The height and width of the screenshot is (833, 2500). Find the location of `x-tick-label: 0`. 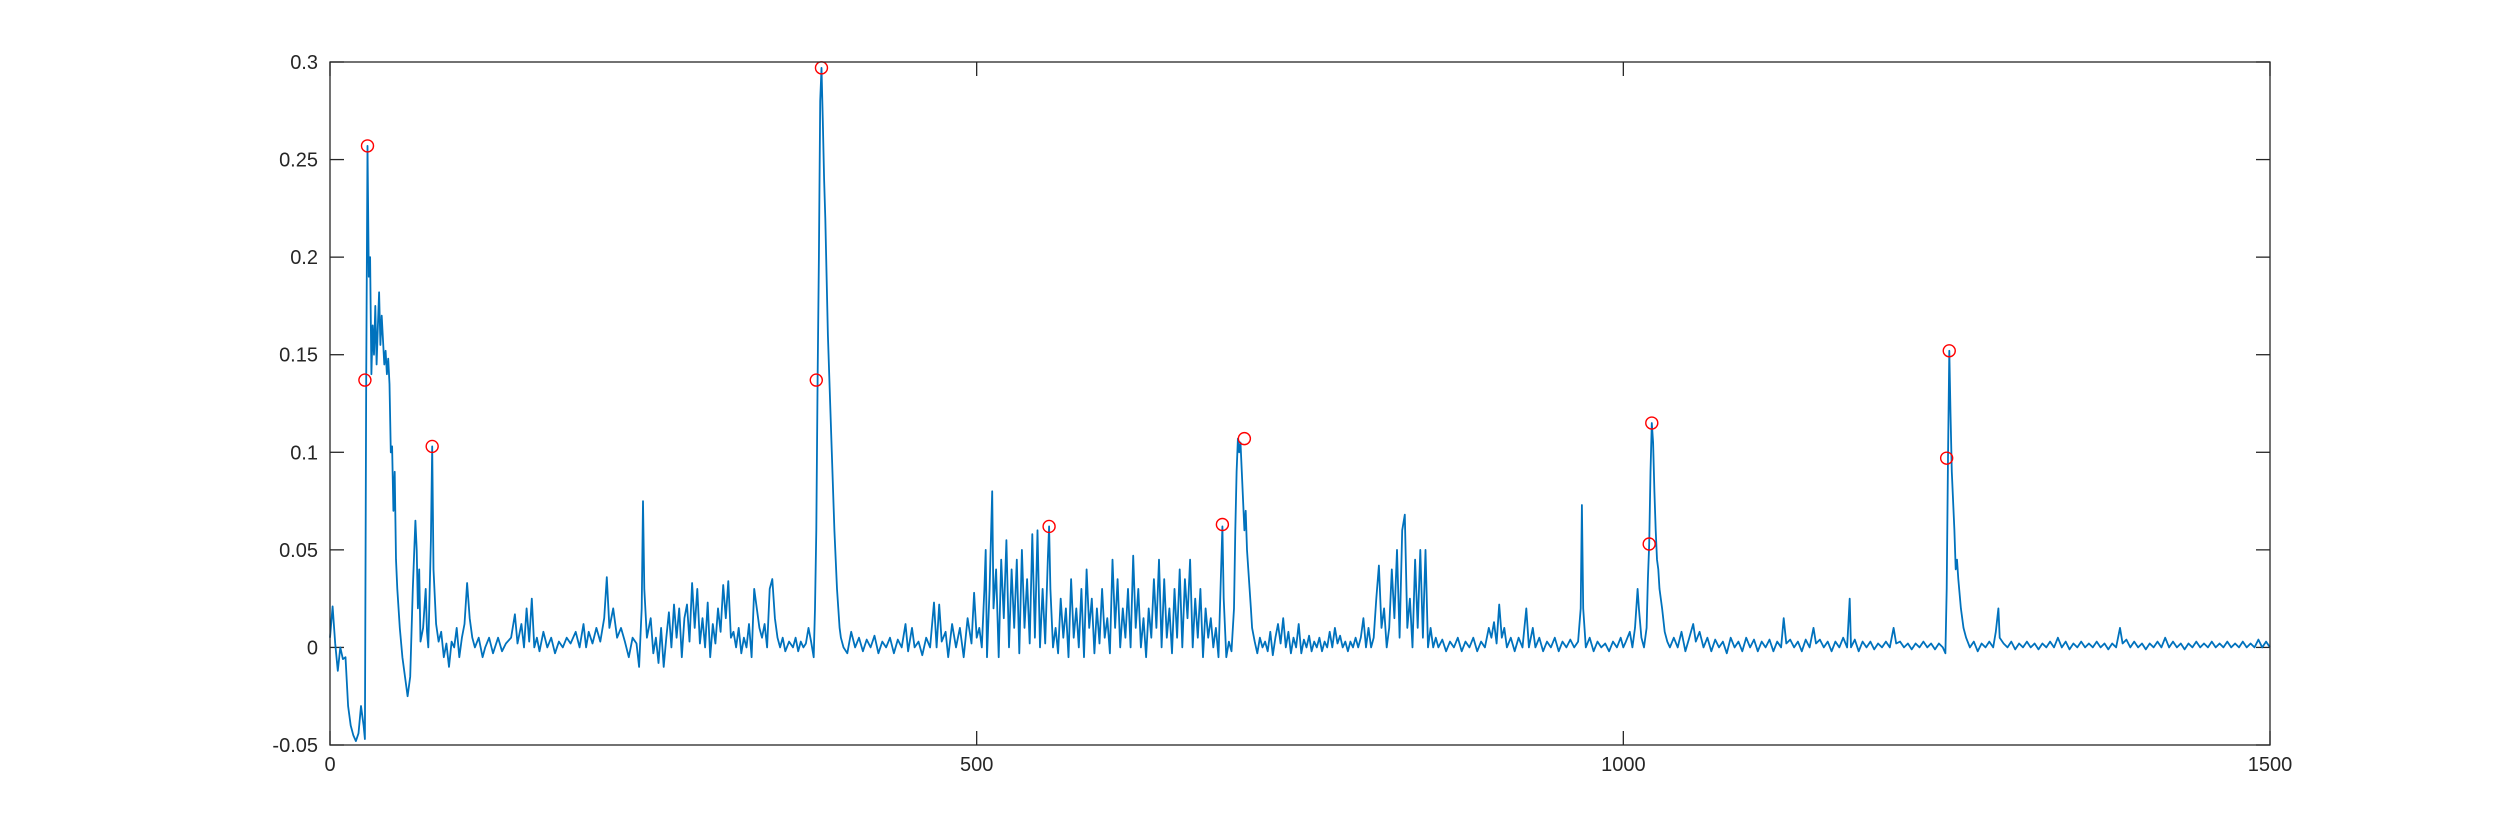

x-tick-label: 0 is located at coordinates (329, 765).